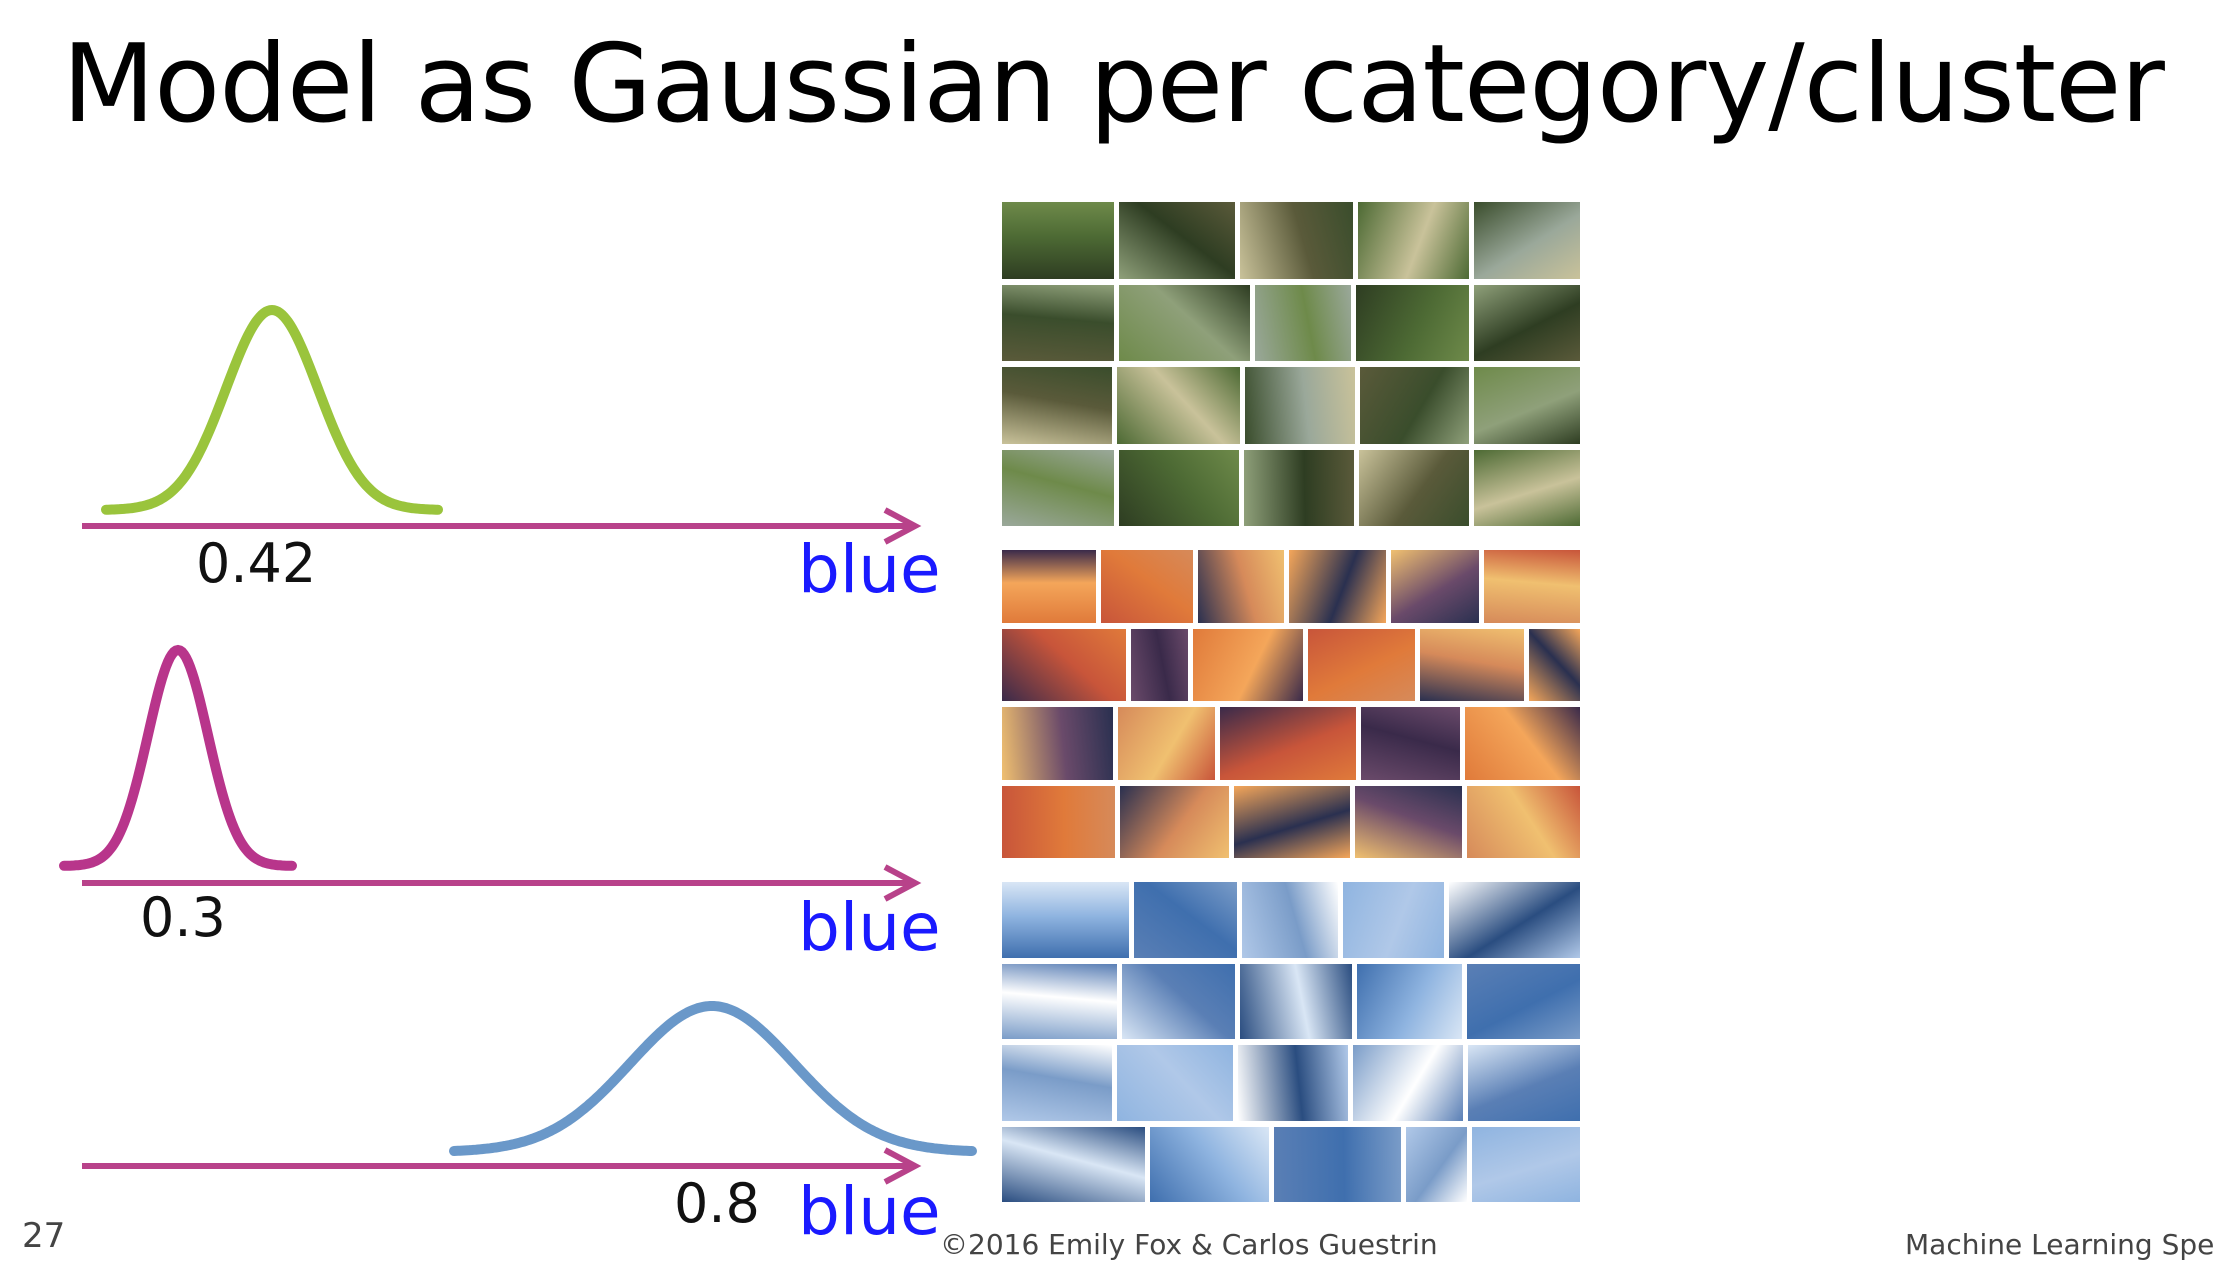 The image size is (2214, 1261). What do you see at coordinates (272, 409) in the screenshot?
I see `forest-gaussian-curve` at bounding box center [272, 409].